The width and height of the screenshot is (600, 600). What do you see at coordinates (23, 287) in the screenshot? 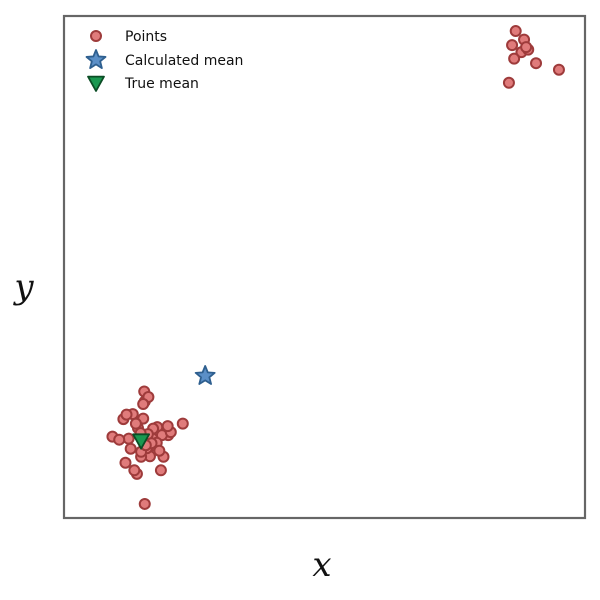
I see `y-axis-label: y` at bounding box center [23, 287].